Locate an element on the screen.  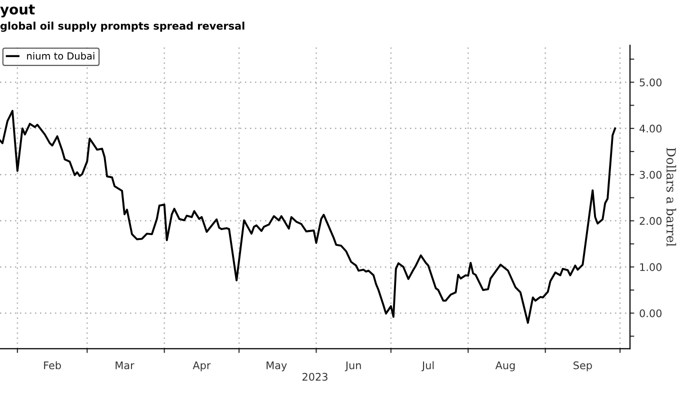
y-tick-label: 1.00 is located at coordinates (651, 267).